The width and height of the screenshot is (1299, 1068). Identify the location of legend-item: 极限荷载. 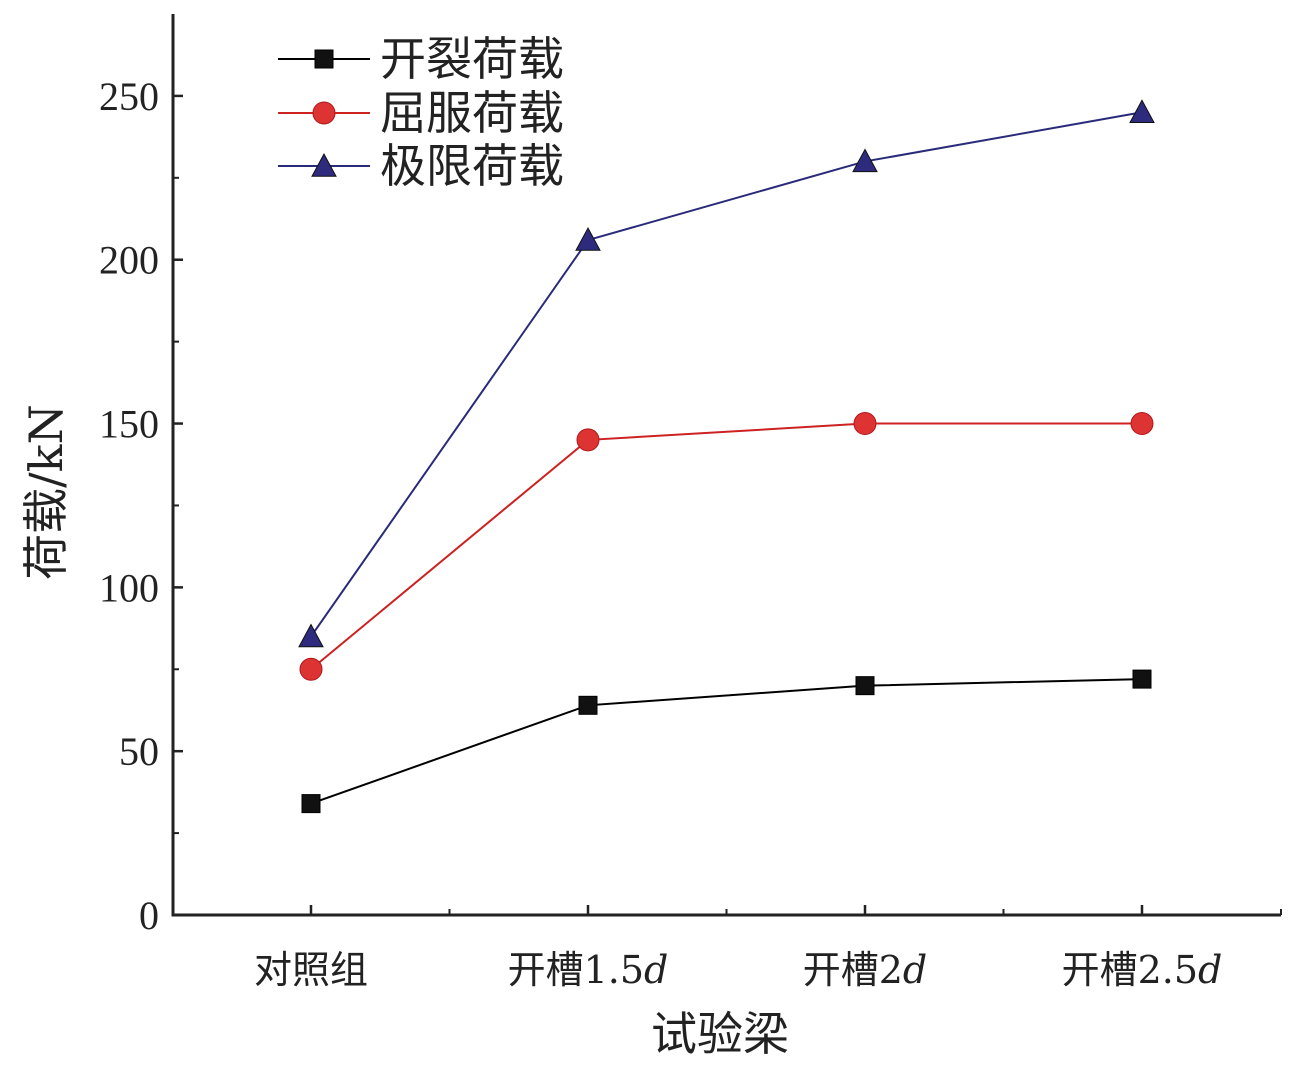
(421, 166).